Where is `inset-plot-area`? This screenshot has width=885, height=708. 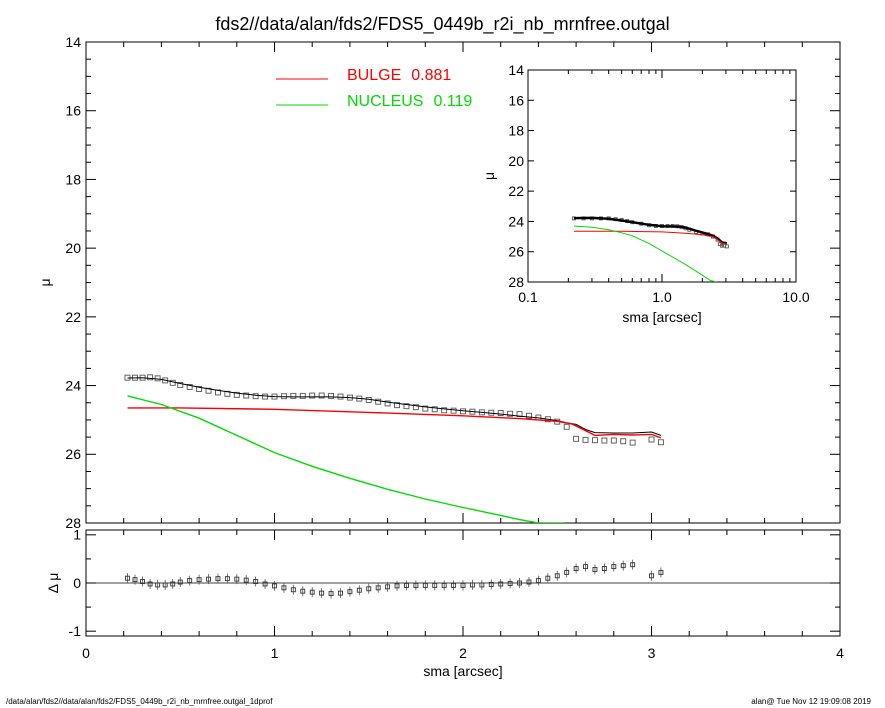 inset-plot-area is located at coordinates (650, 249).